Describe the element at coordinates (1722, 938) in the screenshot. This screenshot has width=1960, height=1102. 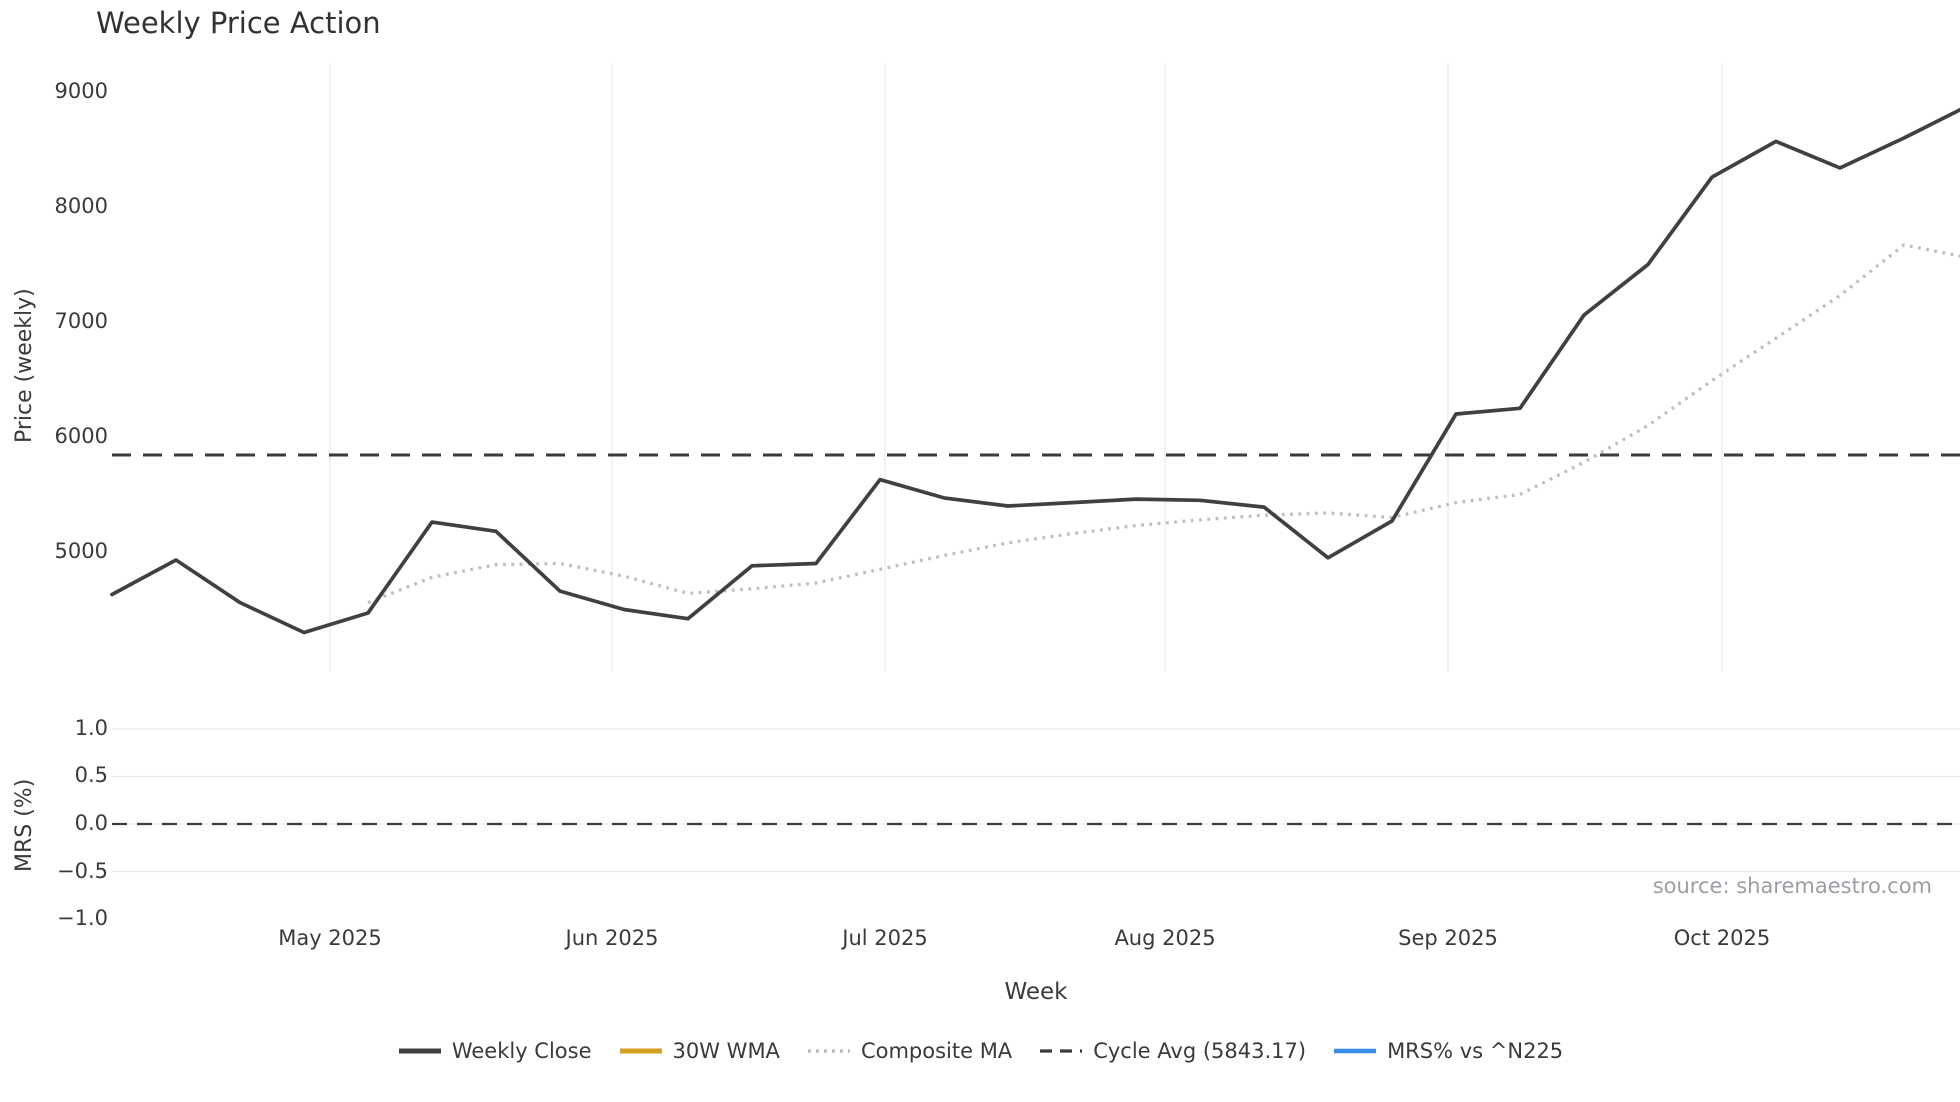
I see `x-tick-oct-2025: Oct 2025` at that location.